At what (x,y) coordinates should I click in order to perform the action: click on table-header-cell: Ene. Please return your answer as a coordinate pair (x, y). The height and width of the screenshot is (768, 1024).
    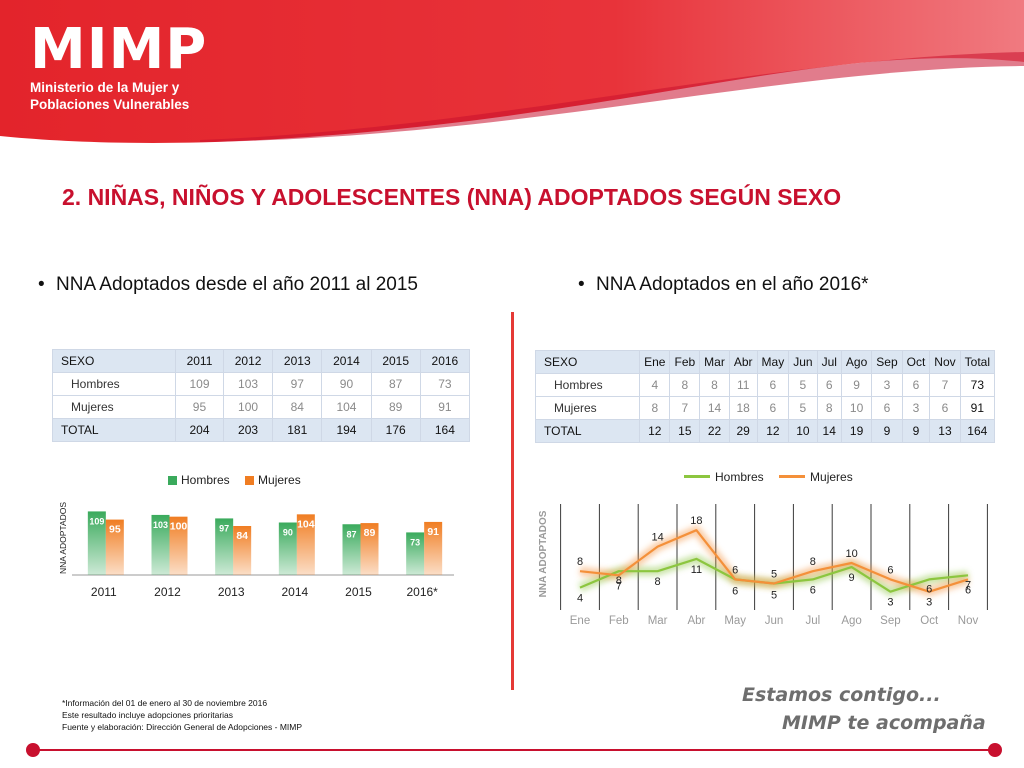
    Looking at the image, I should click on (655, 362).